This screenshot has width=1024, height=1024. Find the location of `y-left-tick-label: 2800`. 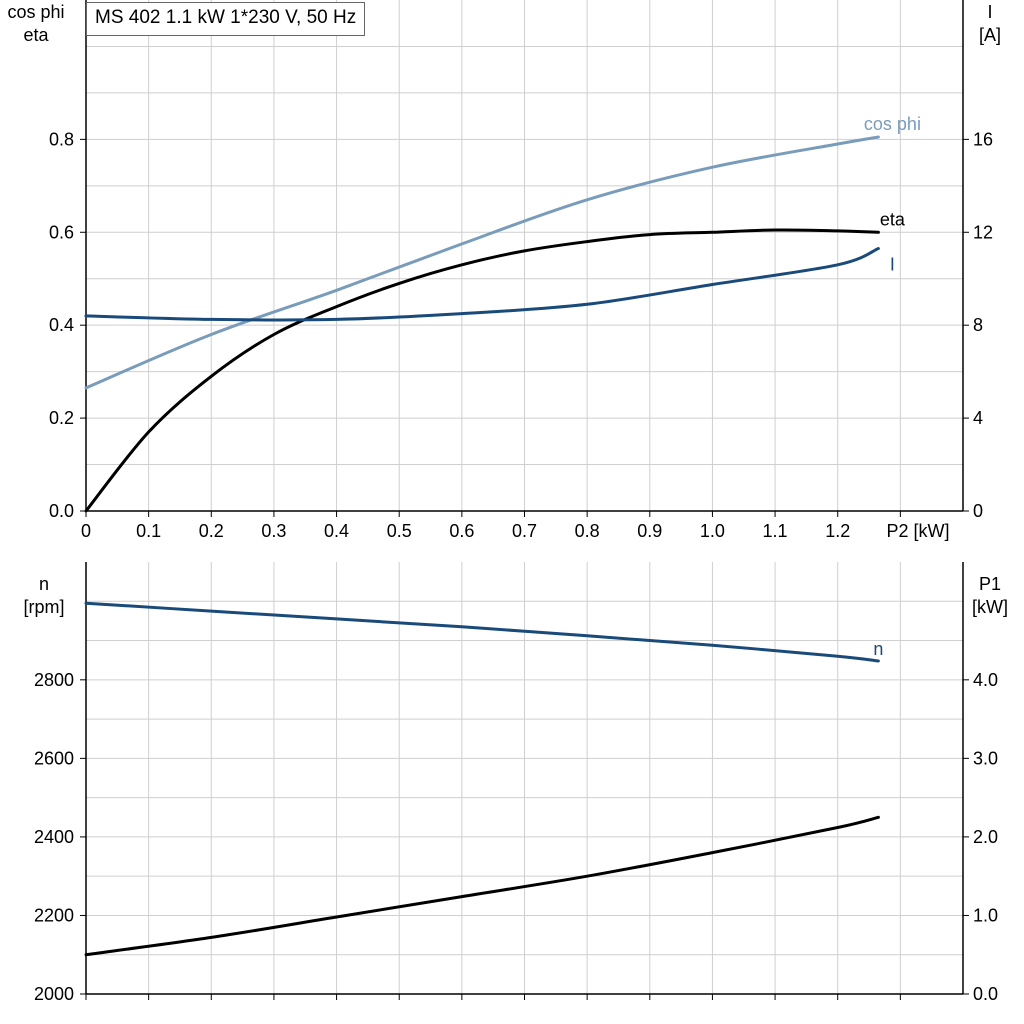

y-left-tick-label: 2800 is located at coordinates (54, 680).